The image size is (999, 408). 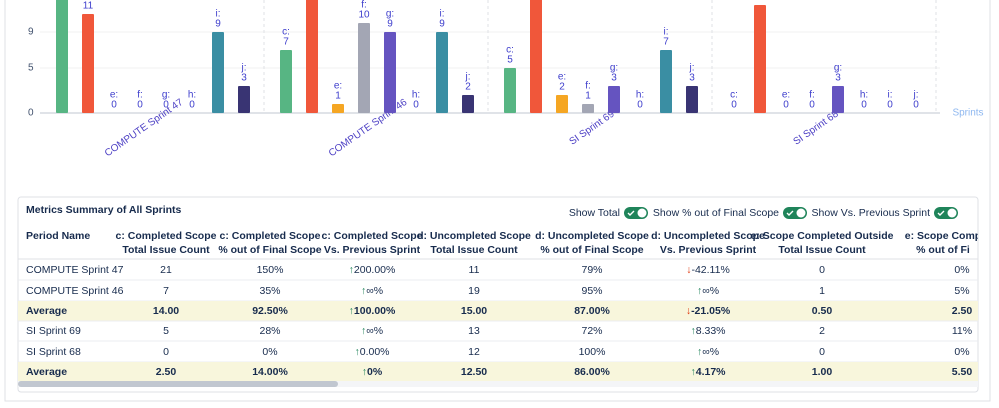 What do you see at coordinates (58, 236) in the screenshot?
I see `column-header: Period Name` at bounding box center [58, 236].